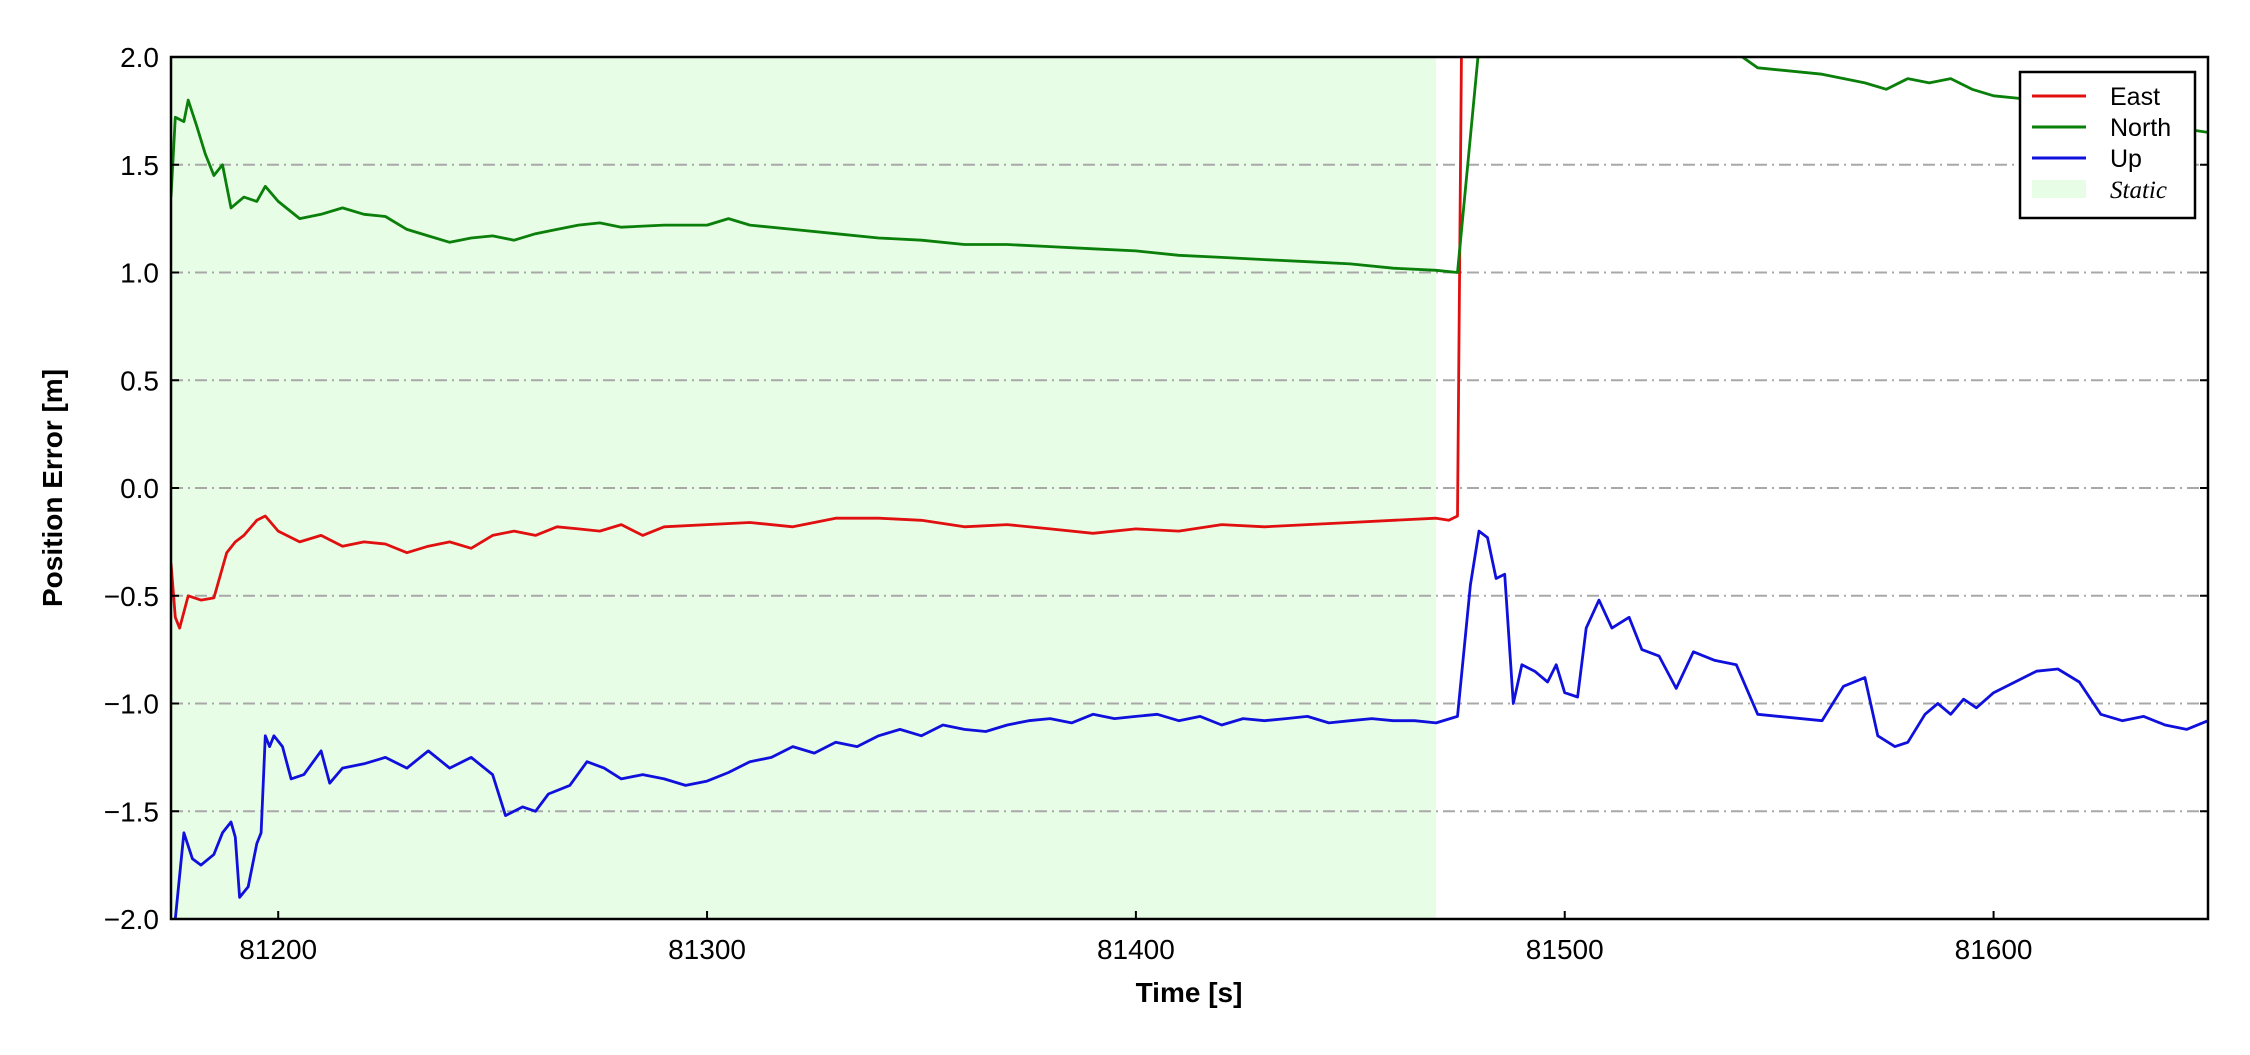  I want to click on y-tick-label: 1.5, so click(139, 165).